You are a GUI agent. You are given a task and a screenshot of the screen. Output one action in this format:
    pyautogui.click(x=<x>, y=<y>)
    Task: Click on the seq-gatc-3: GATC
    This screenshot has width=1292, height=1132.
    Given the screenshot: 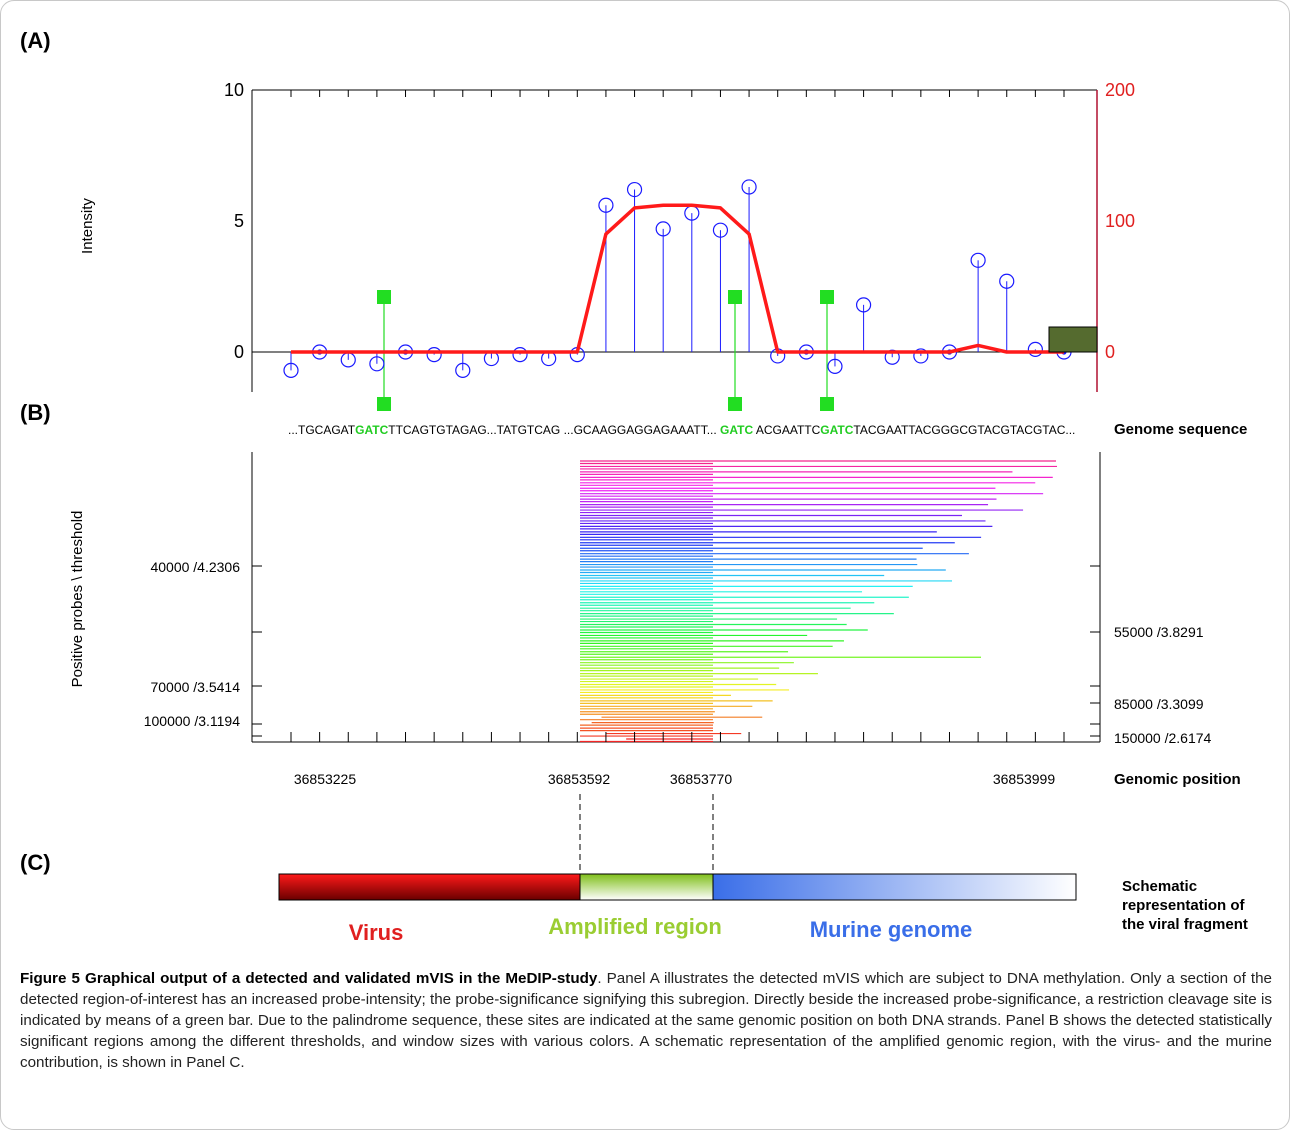 What is the action you would take?
    pyautogui.click(x=836, y=430)
    